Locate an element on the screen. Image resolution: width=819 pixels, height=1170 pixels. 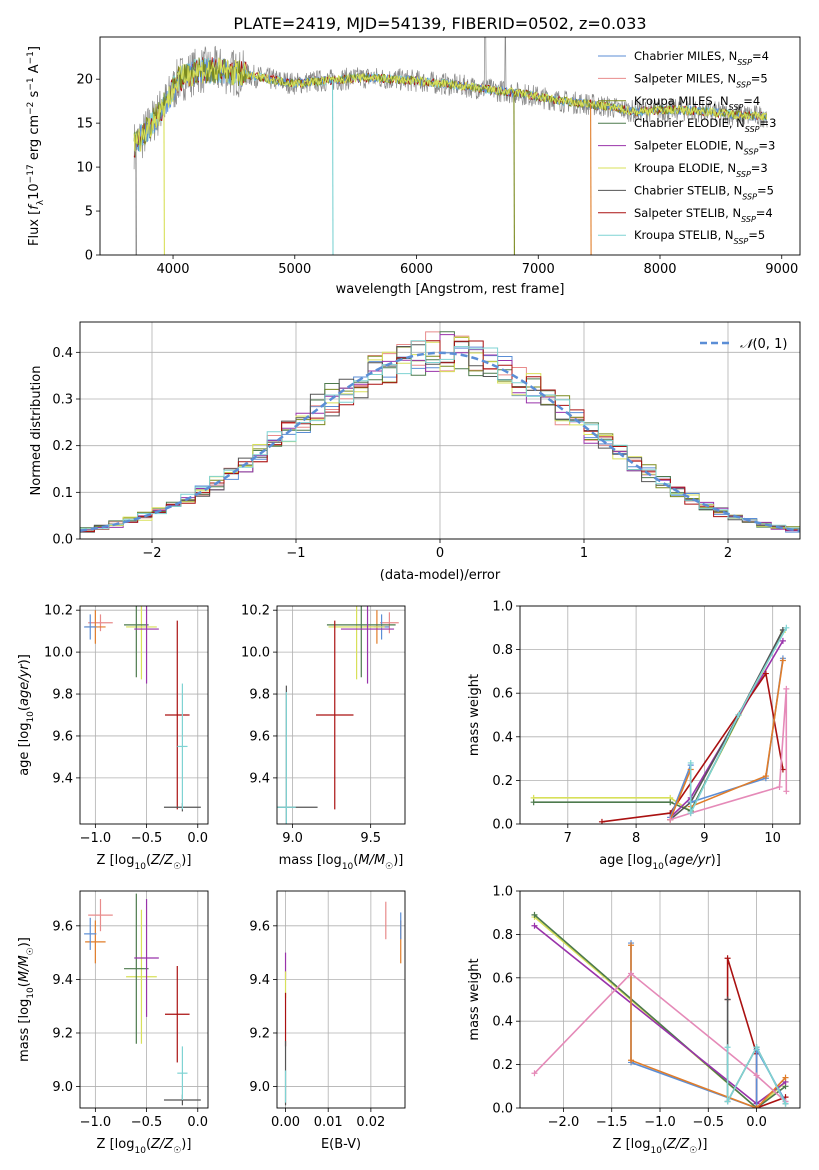
normal-curve is located at coordinates (440, 442).